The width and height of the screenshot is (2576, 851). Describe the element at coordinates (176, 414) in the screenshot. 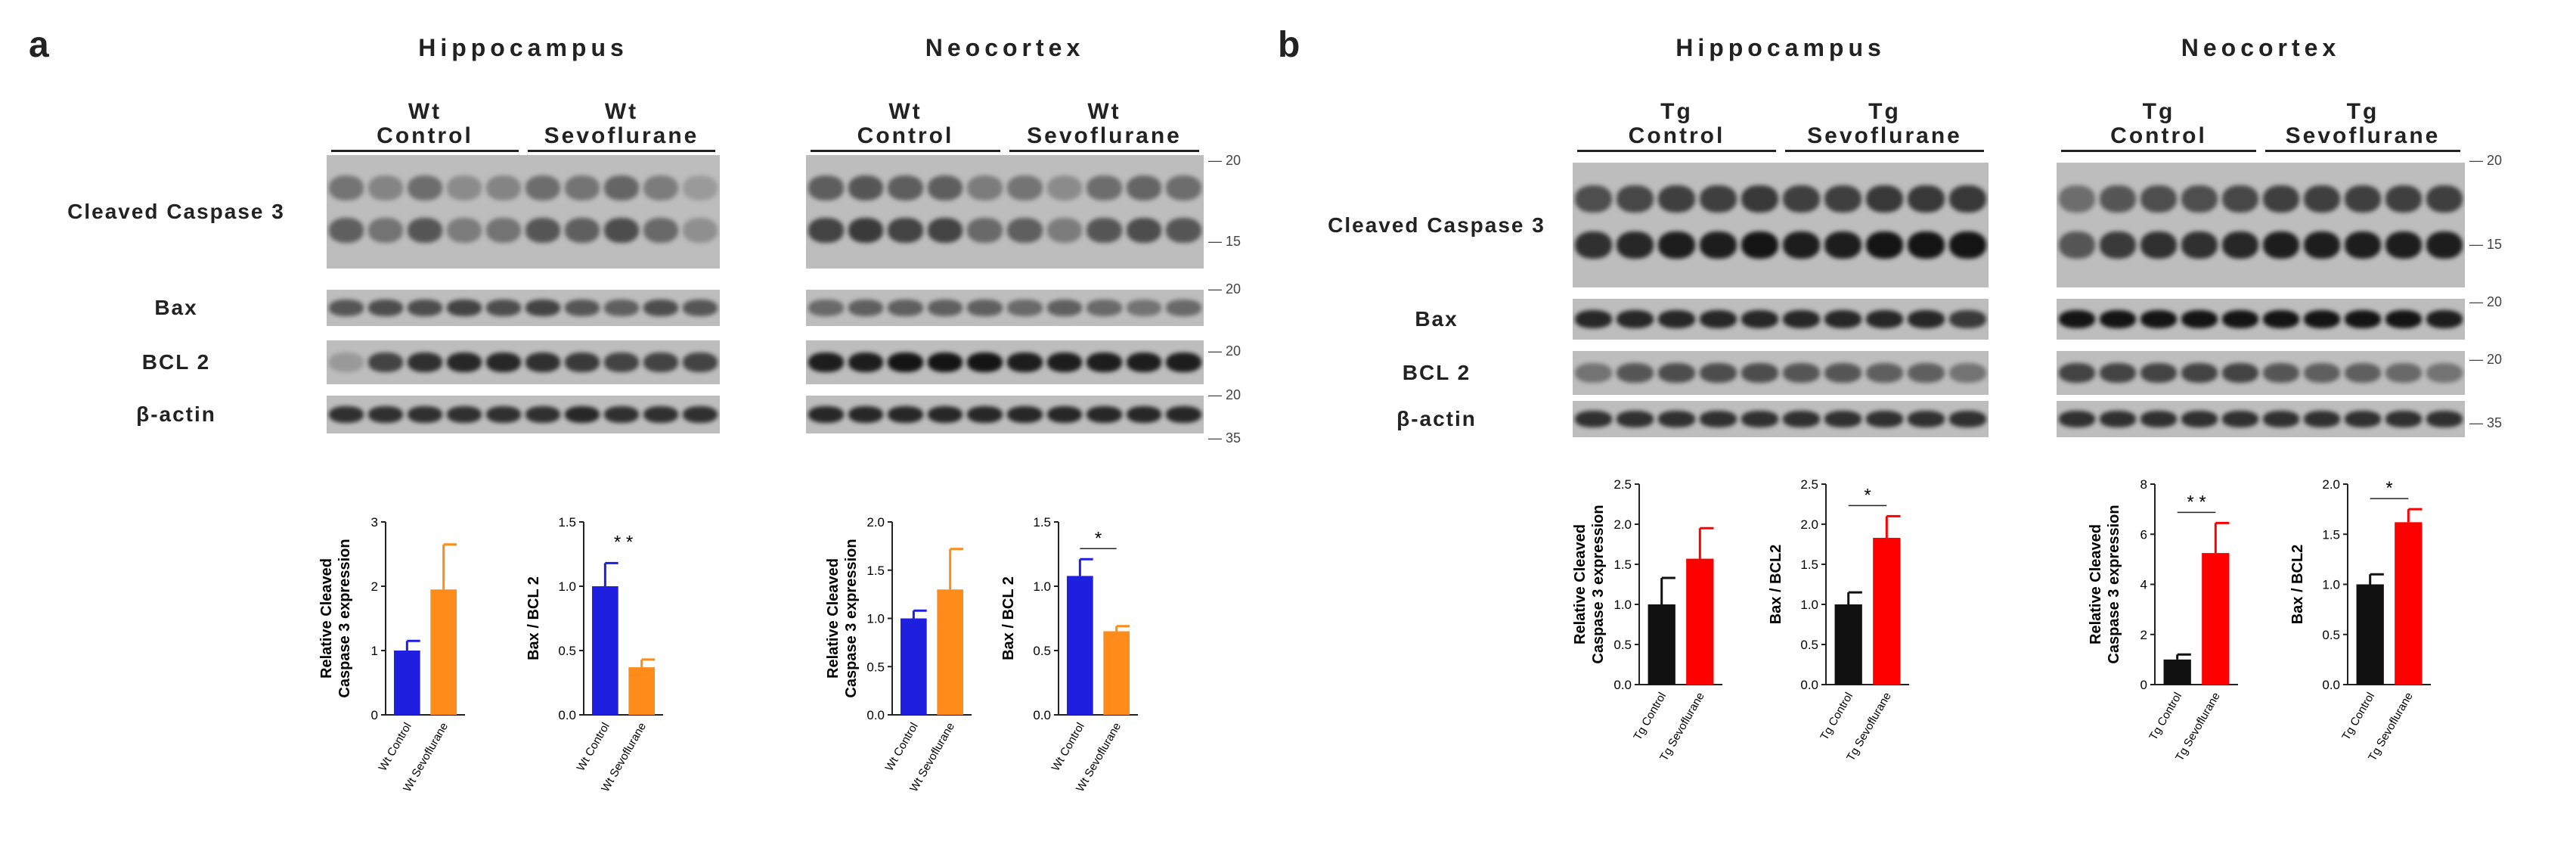

I see `blot-row-label: β-actin` at that location.